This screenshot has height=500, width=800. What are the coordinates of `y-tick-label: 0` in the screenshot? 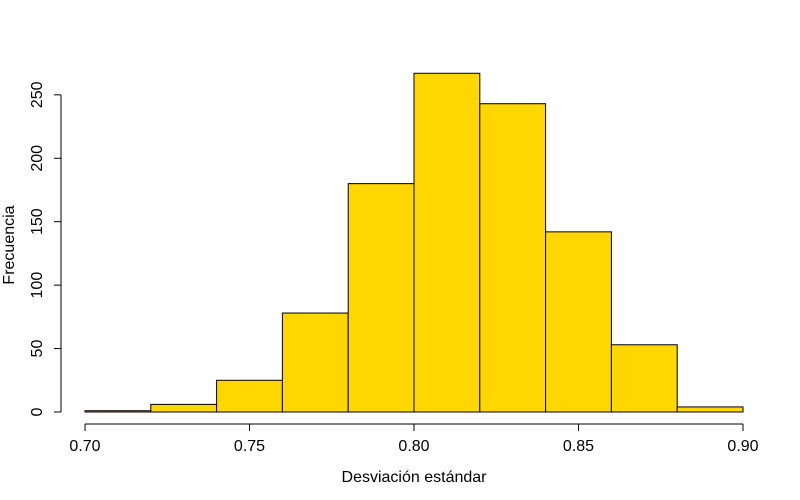 It's located at (37, 411).